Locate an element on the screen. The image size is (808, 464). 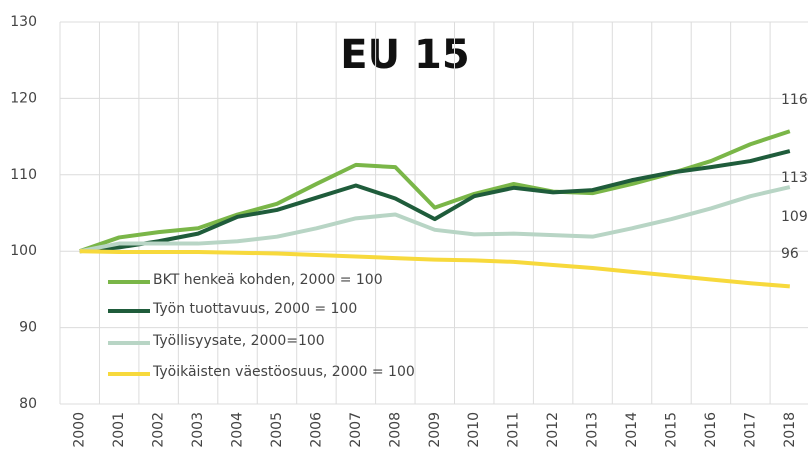
x-tick-label: 2010 is located at coordinates (474, 430).